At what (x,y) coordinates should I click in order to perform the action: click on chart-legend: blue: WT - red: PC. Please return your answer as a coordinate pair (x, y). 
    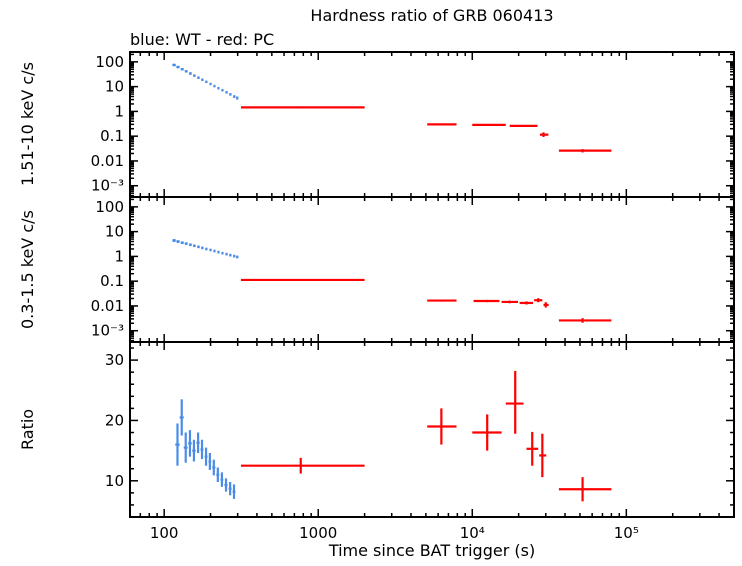
    Looking at the image, I should click on (202, 39).